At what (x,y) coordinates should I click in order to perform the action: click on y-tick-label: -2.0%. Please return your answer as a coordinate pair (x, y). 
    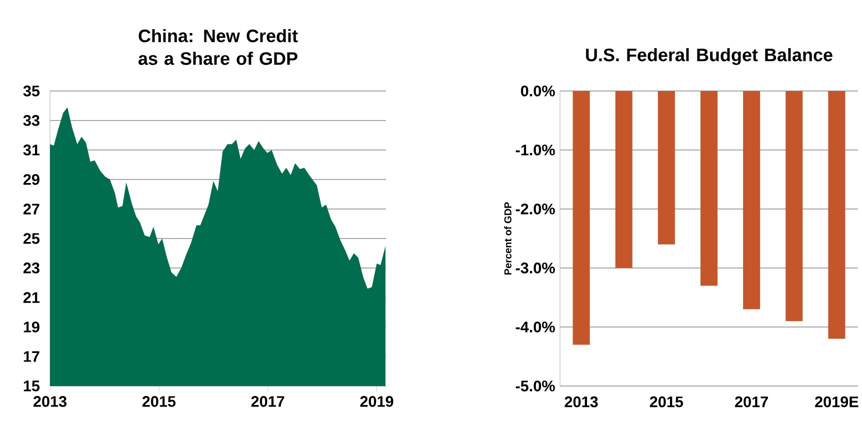
    Looking at the image, I should click on (535, 209).